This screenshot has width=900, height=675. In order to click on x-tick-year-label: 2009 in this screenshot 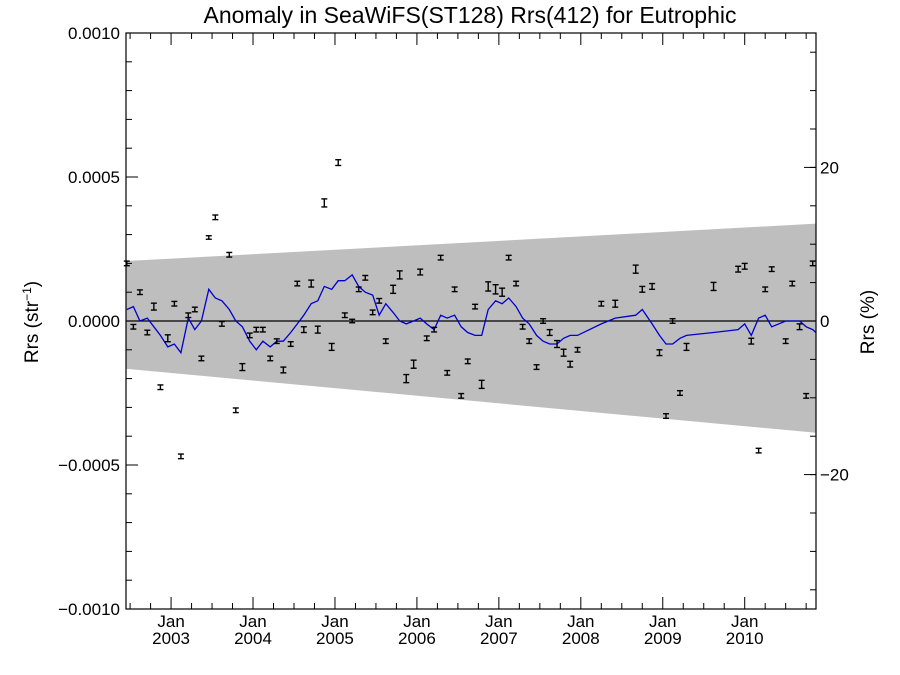, I will do `click(663, 638)`.